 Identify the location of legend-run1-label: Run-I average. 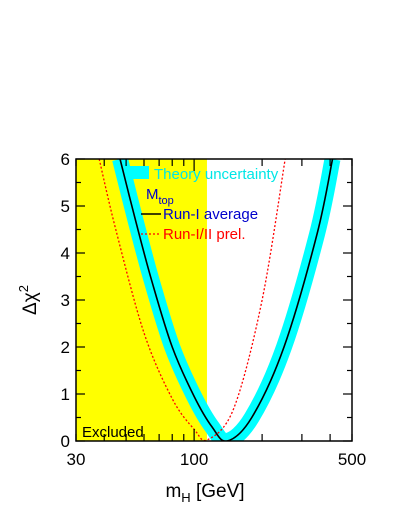
(210, 214).